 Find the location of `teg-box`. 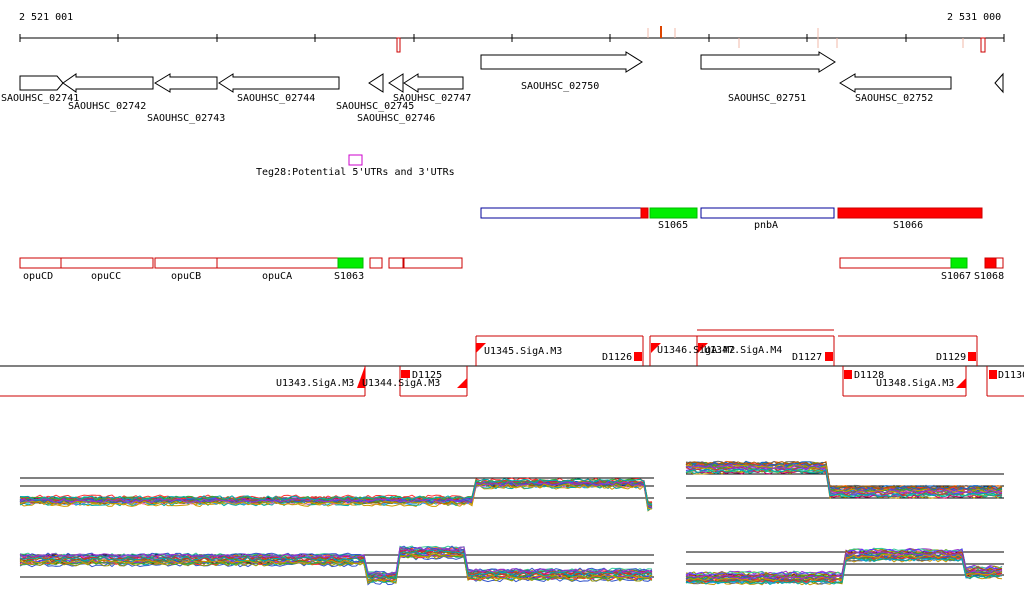

teg-box is located at coordinates (355, 160).